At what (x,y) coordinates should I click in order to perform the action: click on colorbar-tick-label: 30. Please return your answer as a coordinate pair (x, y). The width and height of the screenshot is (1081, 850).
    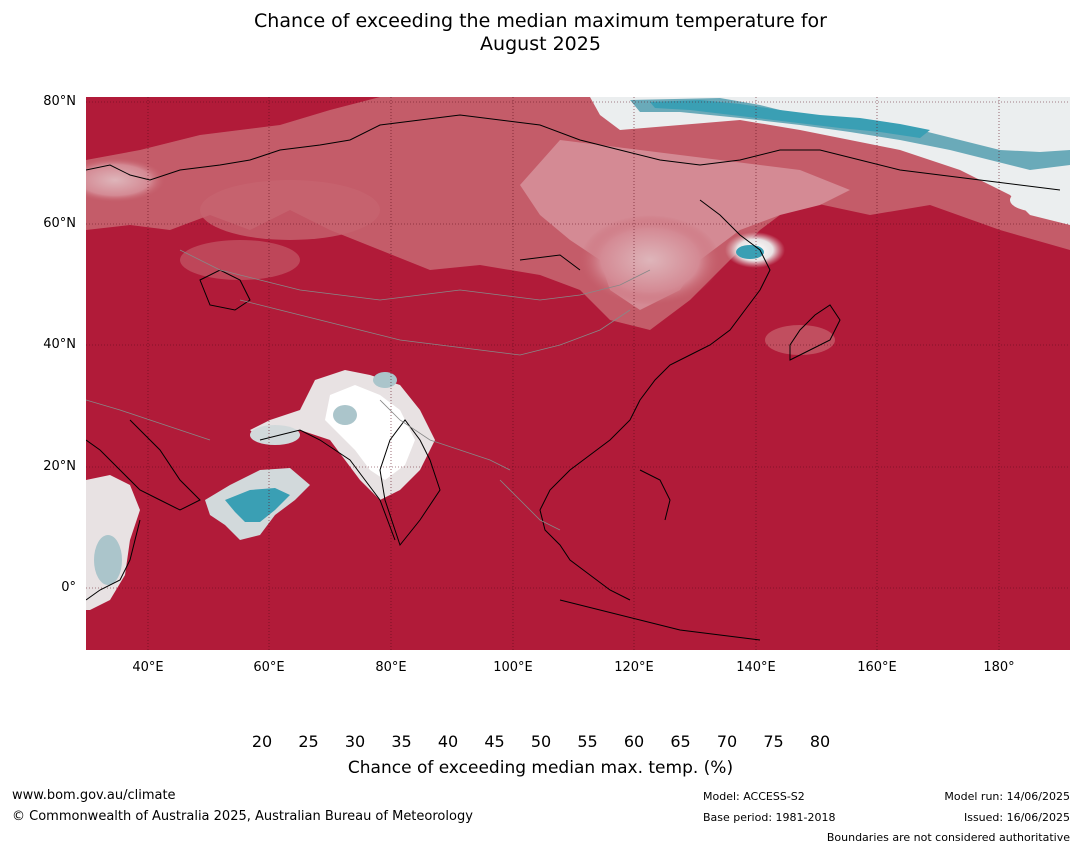
    Looking at the image, I should click on (355, 741).